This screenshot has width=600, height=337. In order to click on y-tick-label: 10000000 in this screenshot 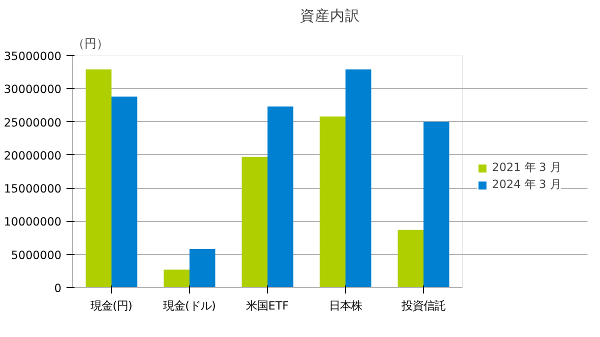, I will do `click(33, 221)`.